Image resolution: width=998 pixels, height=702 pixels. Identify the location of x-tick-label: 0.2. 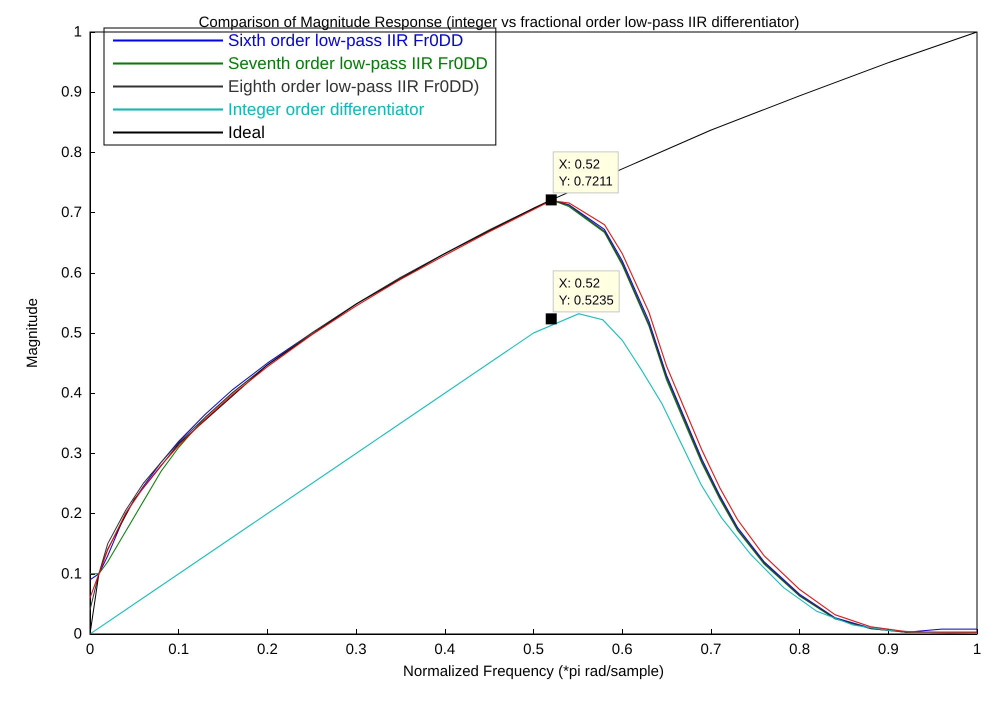
(267, 649).